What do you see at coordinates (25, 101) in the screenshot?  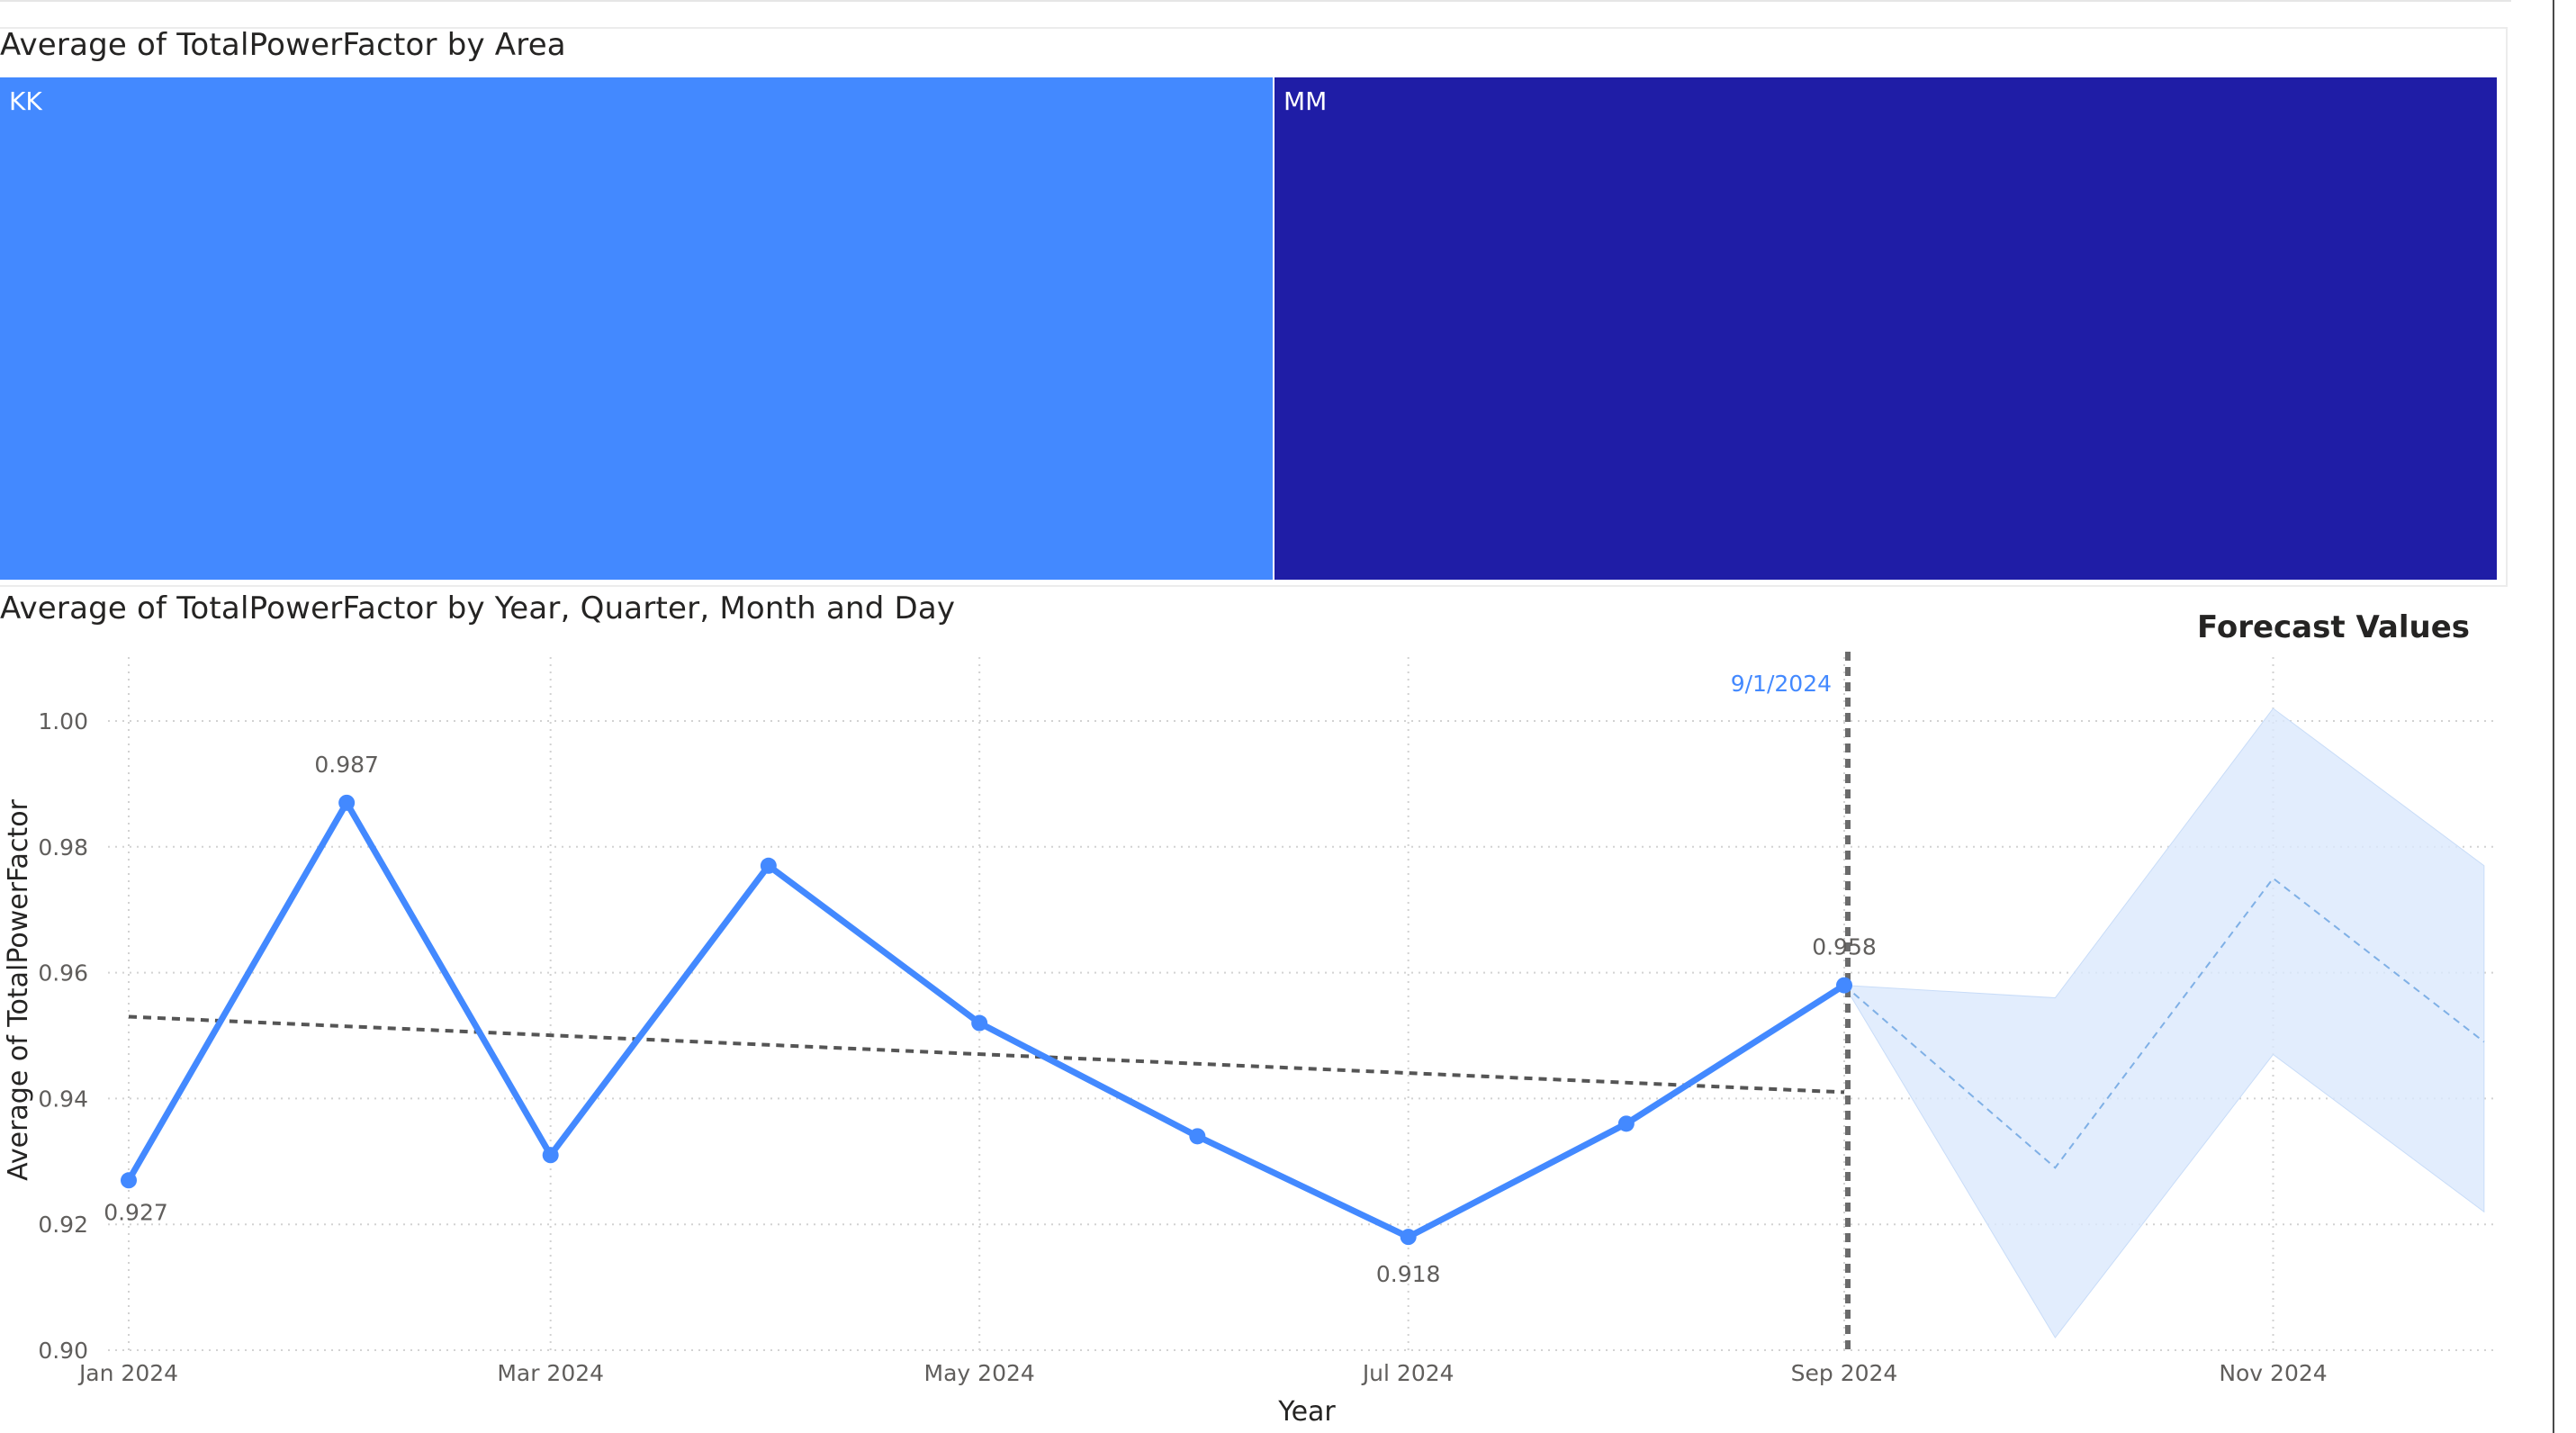 I see `treemap-tile-label: KK` at bounding box center [25, 101].